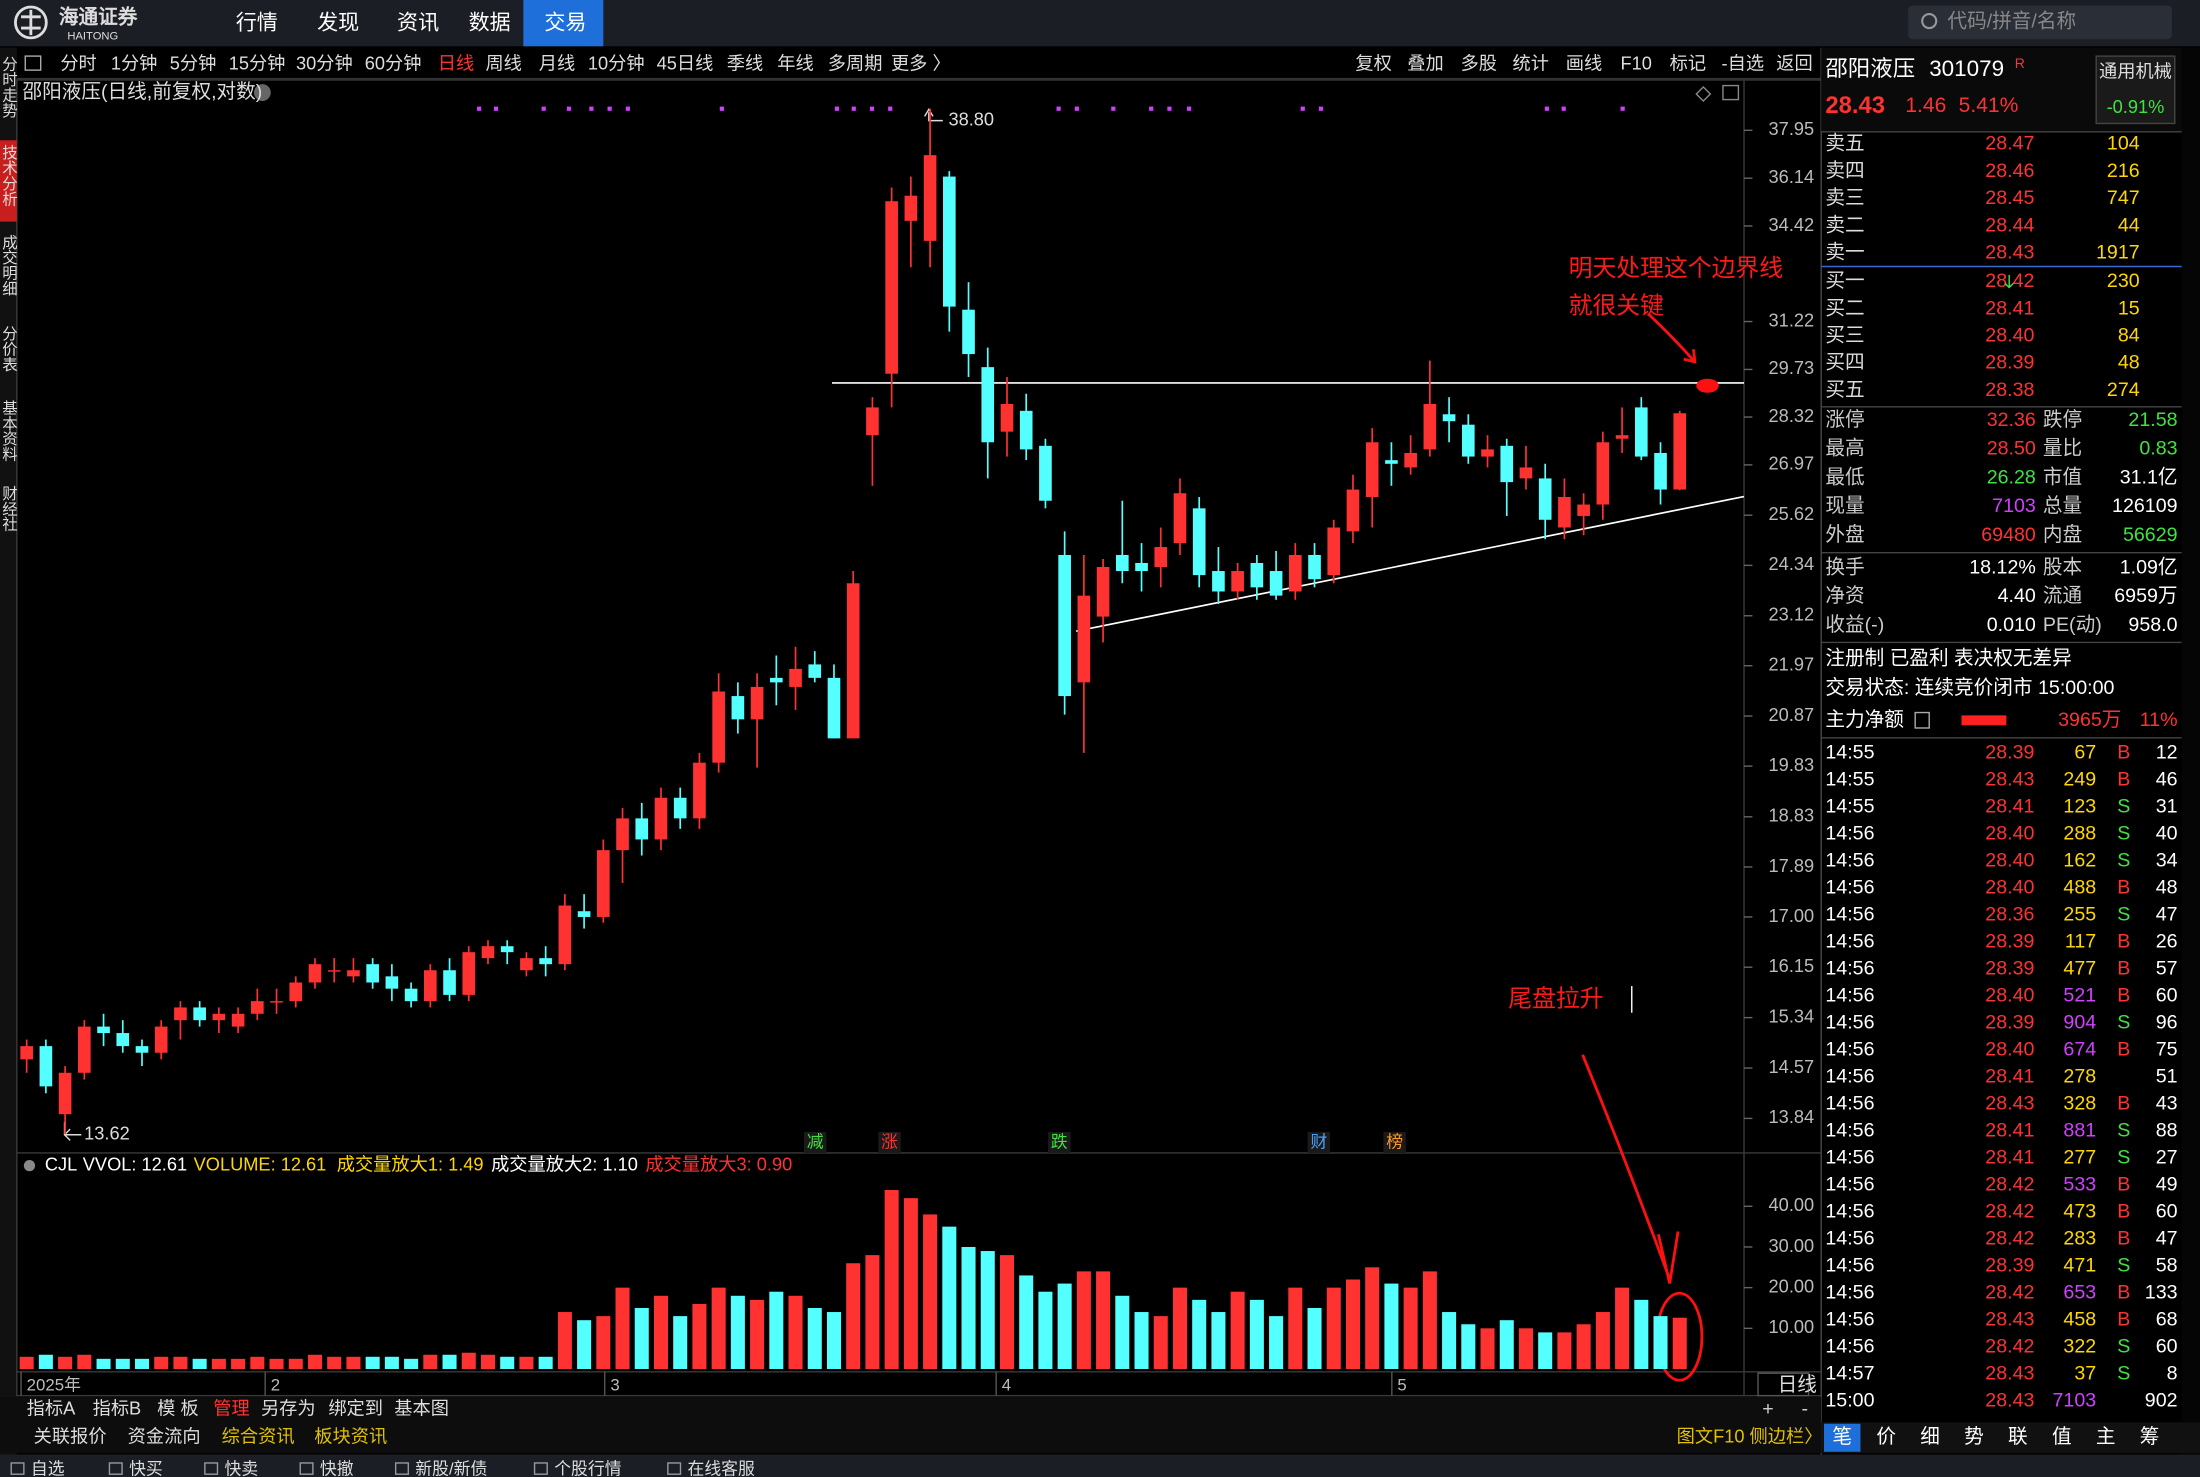 The height and width of the screenshot is (1477, 2200). What do you see at coordinates (1743, 62) in the screenshot?
I see `tool-button: -自选` at bounding box center [1743, 62].